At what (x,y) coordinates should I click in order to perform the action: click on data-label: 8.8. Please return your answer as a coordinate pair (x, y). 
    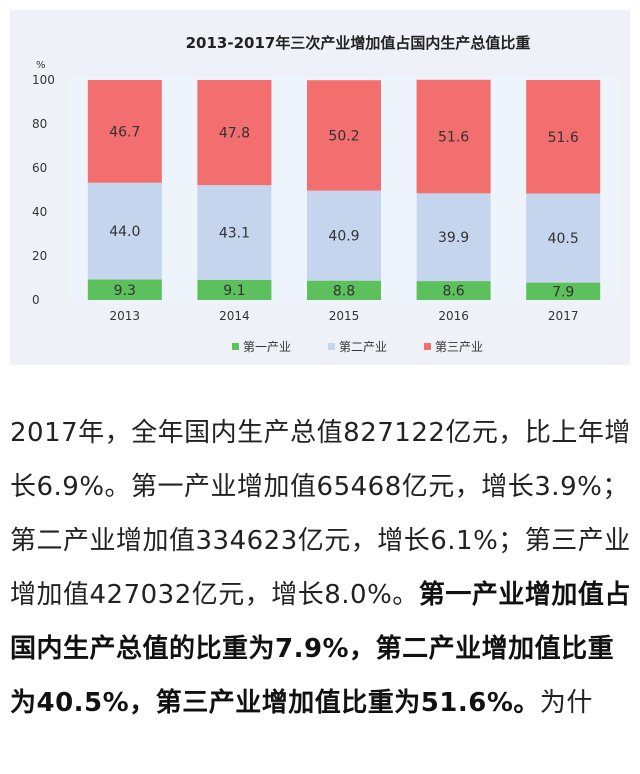
    Looking at the image, I should click on (344, 291).